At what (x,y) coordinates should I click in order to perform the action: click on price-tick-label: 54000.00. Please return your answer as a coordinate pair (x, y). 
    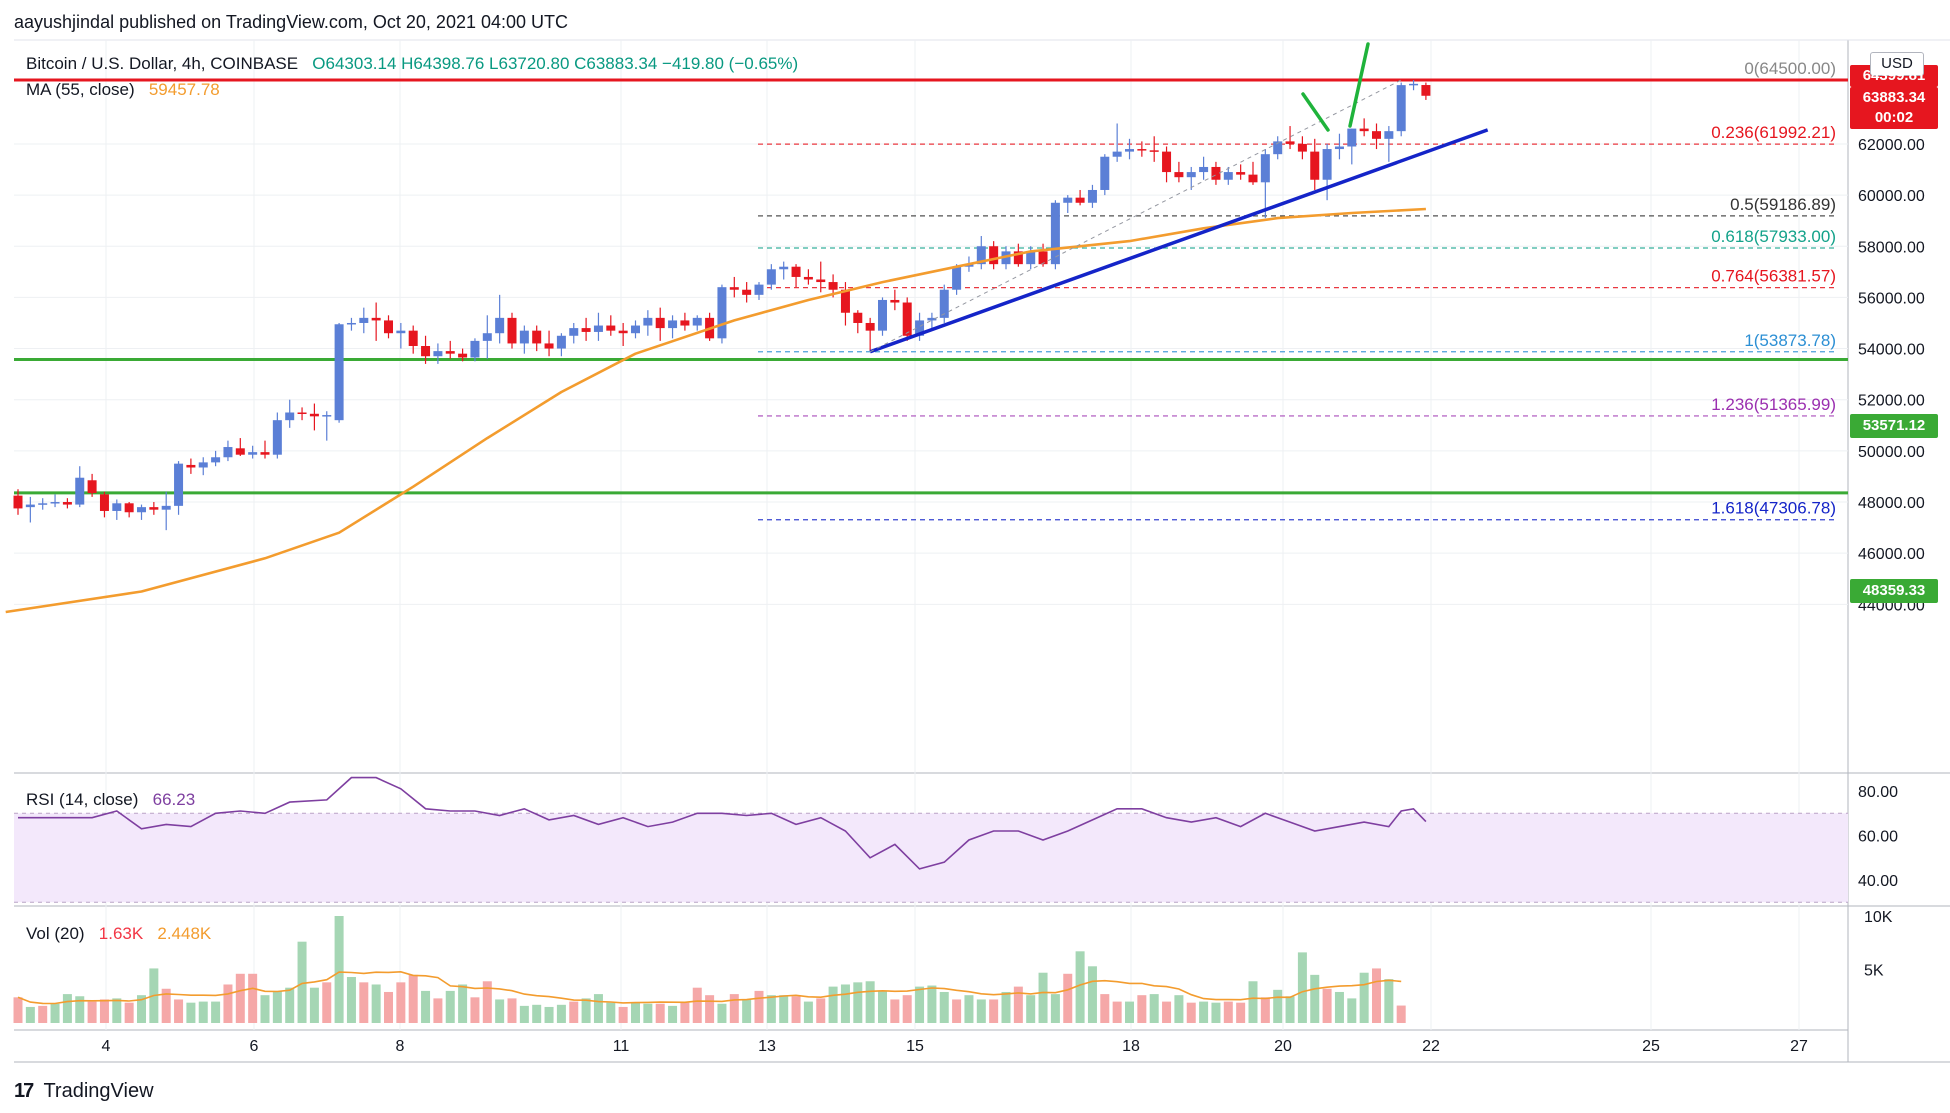
    Looking at the image, I should click on (1891, 350).